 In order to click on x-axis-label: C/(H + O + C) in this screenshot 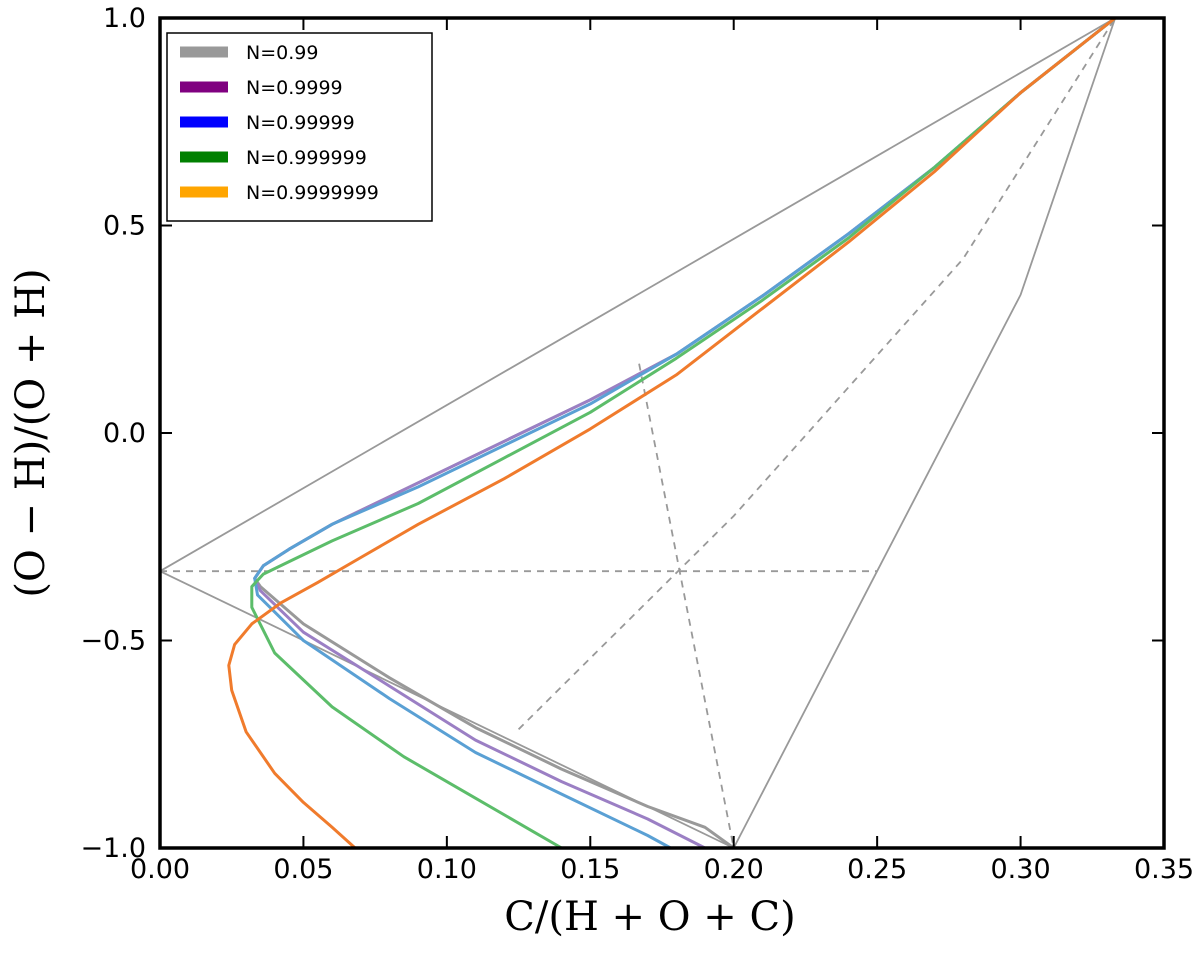, I will do `click(649, 917)`.